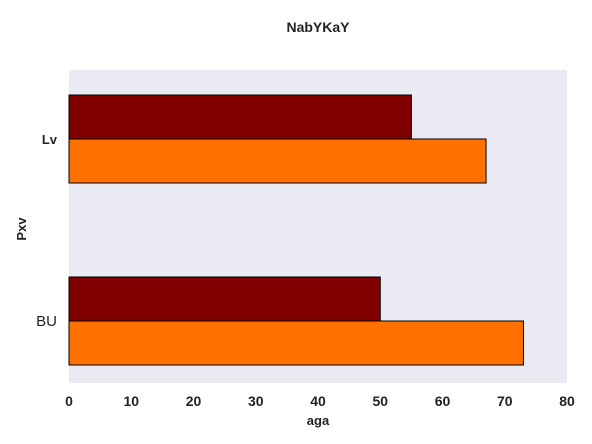  I want to click on y-tick-labels: Lv BU, so click(47, 231).